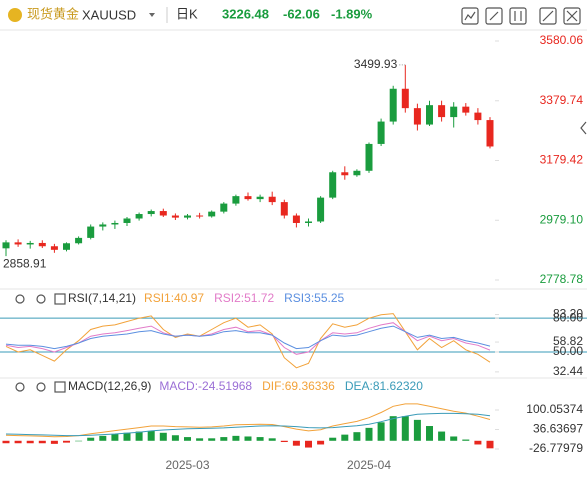 The width and height of the screenshot is (587, 480). I want to click on fullscreen-button, so click(548, 16).